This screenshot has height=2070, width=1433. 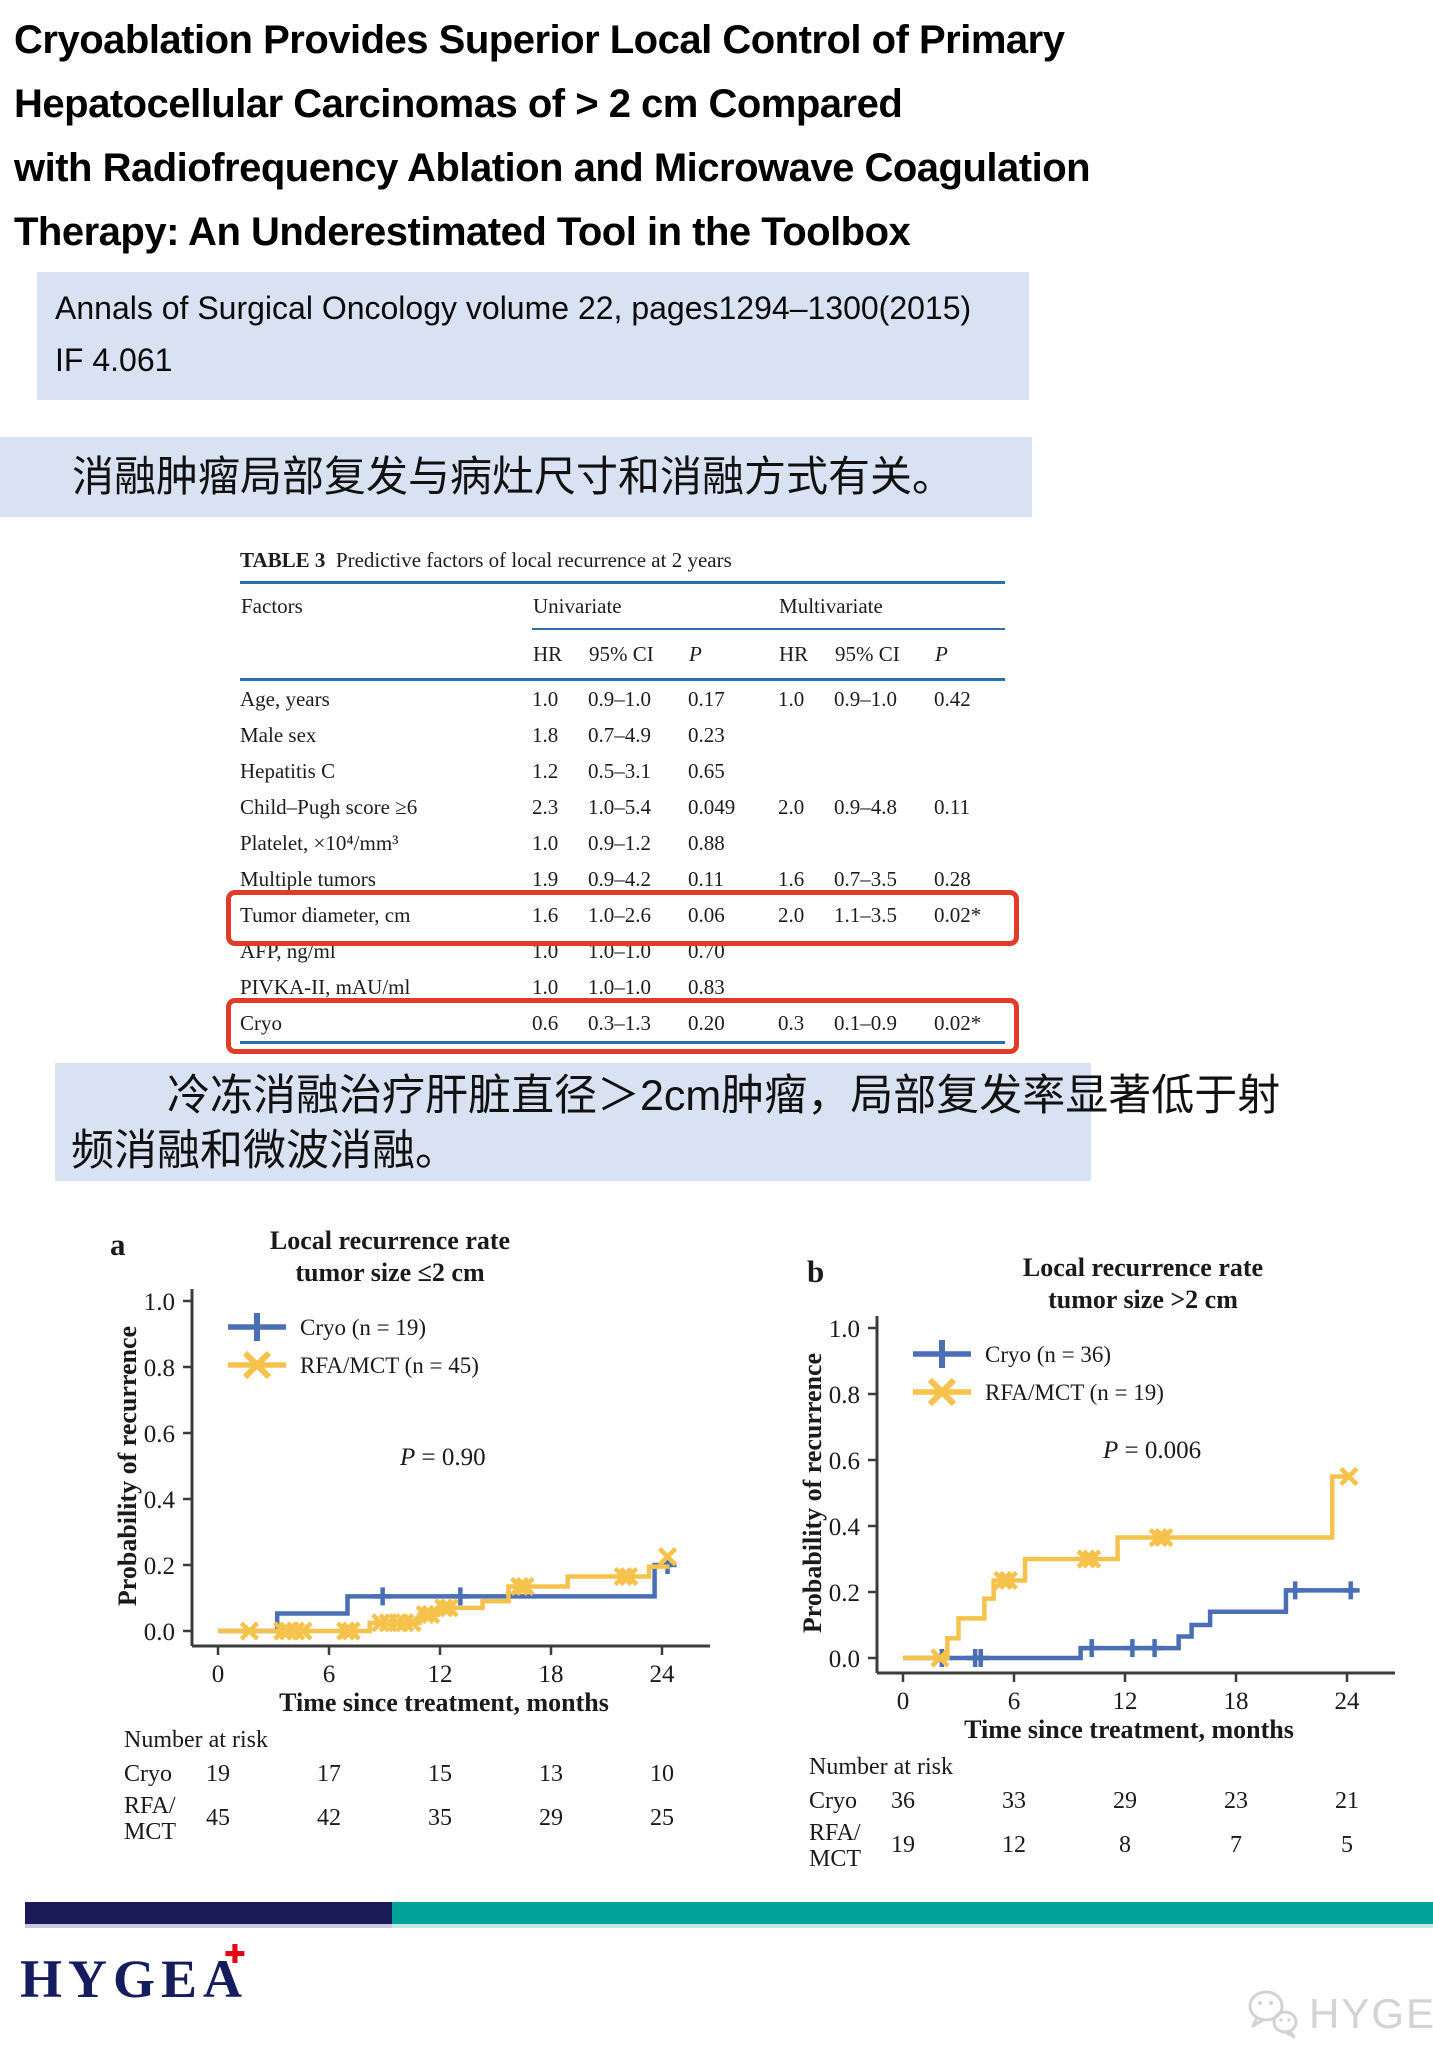 I want to click on risk-value: 5, so click(x=1347, y=1845).